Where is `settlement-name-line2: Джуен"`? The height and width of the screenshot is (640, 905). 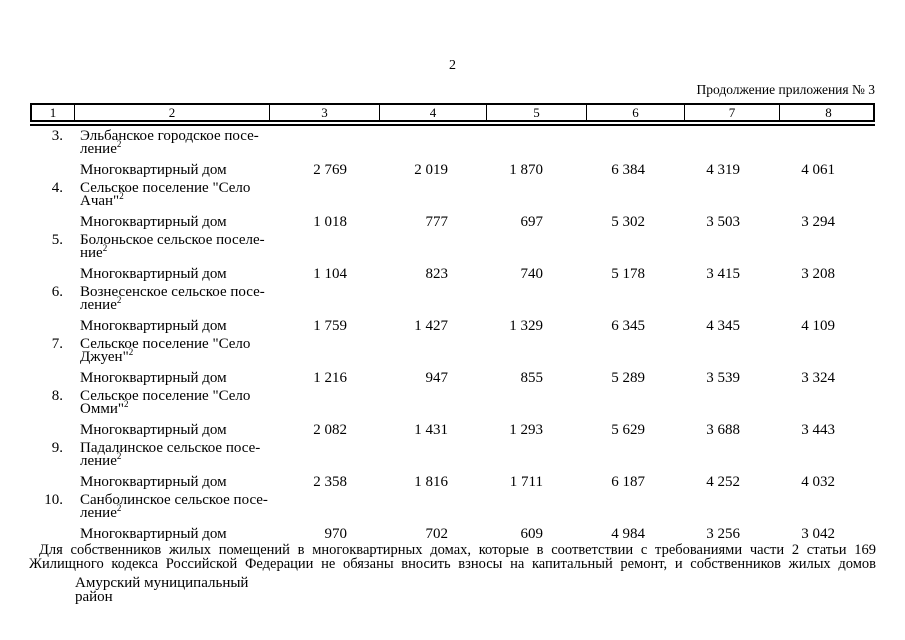 settlement-name-line2: Джуен" is located at coordinates (104, 357).